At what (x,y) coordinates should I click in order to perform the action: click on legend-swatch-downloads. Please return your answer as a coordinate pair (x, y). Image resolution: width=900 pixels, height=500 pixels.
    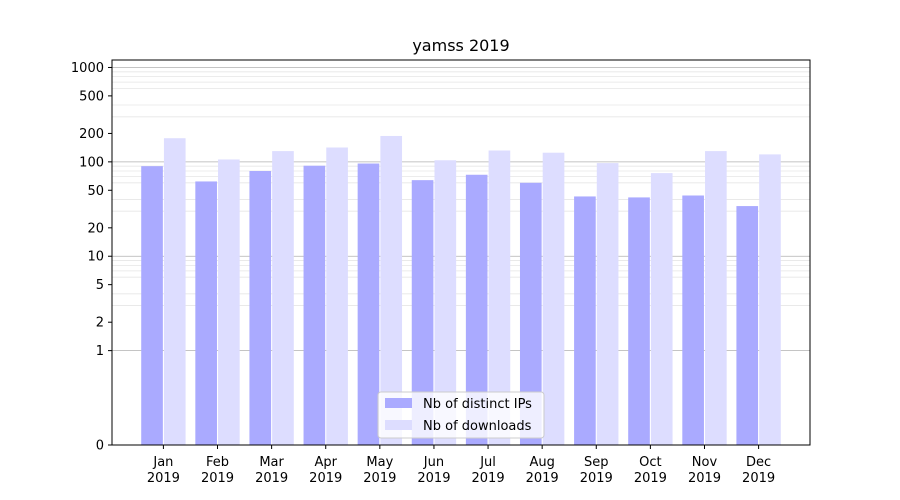
    Looking at the image, I should click on (398, 425).